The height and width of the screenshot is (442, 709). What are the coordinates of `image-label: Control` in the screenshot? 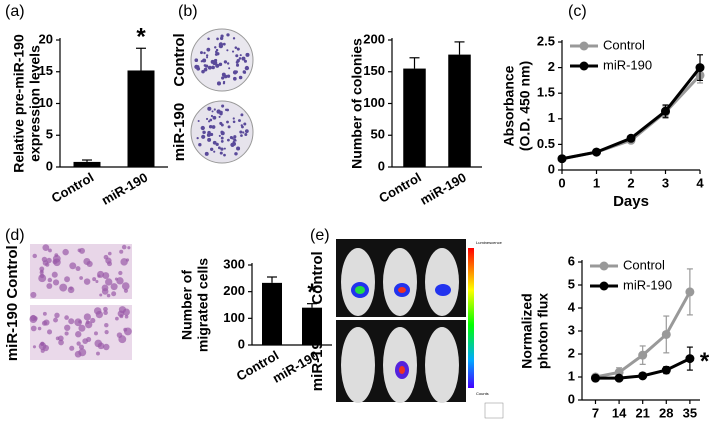 It's located at (179, 59).